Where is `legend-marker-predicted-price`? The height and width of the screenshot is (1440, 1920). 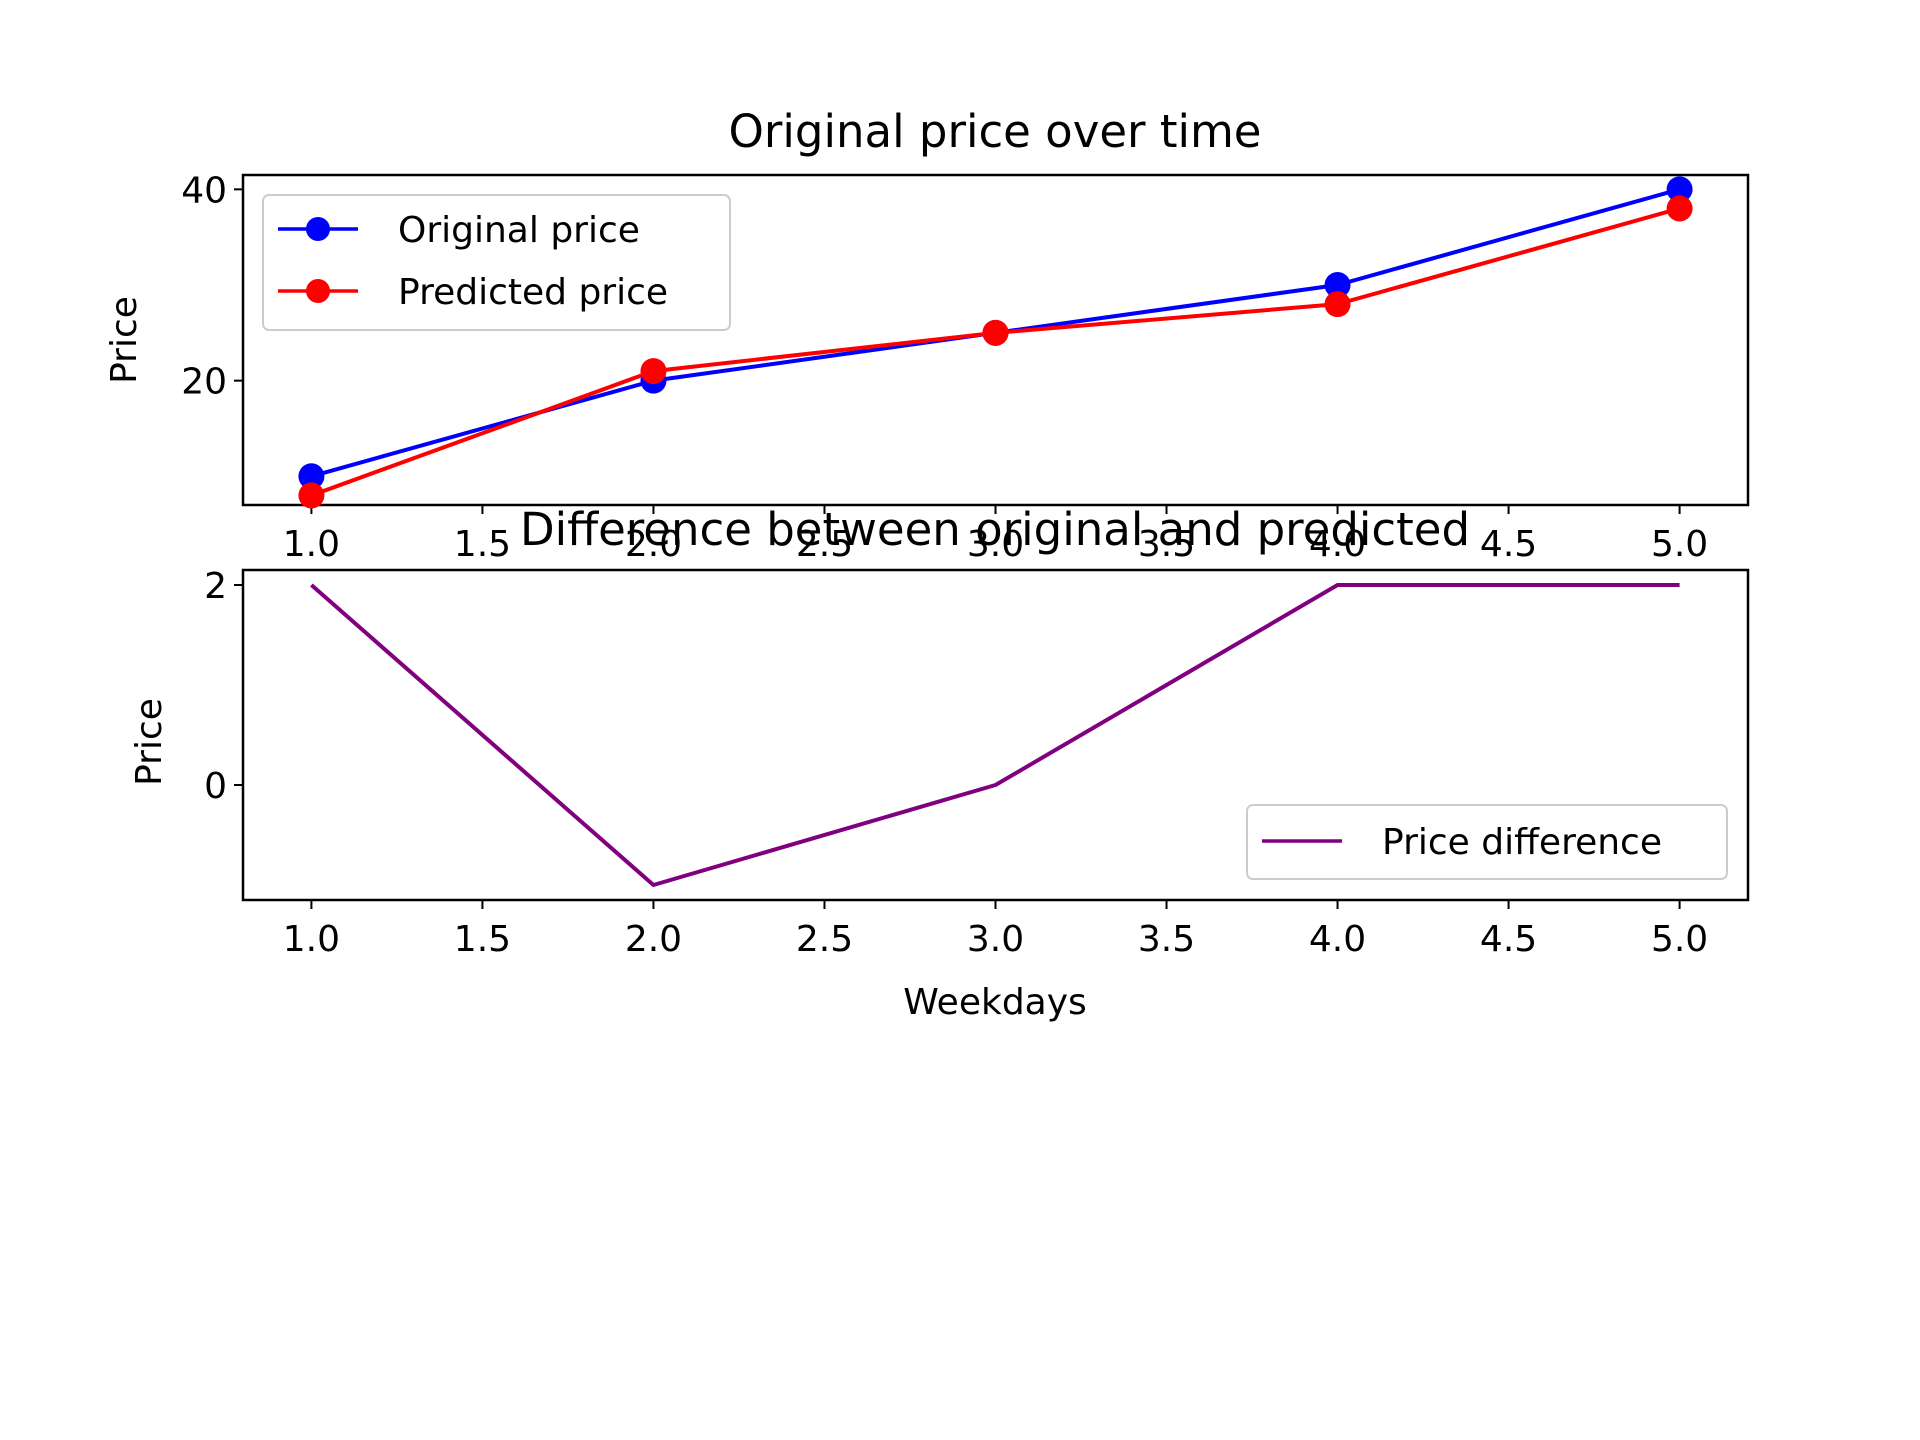
legend-marker-predicted-price is located at coordinates (318, 291).